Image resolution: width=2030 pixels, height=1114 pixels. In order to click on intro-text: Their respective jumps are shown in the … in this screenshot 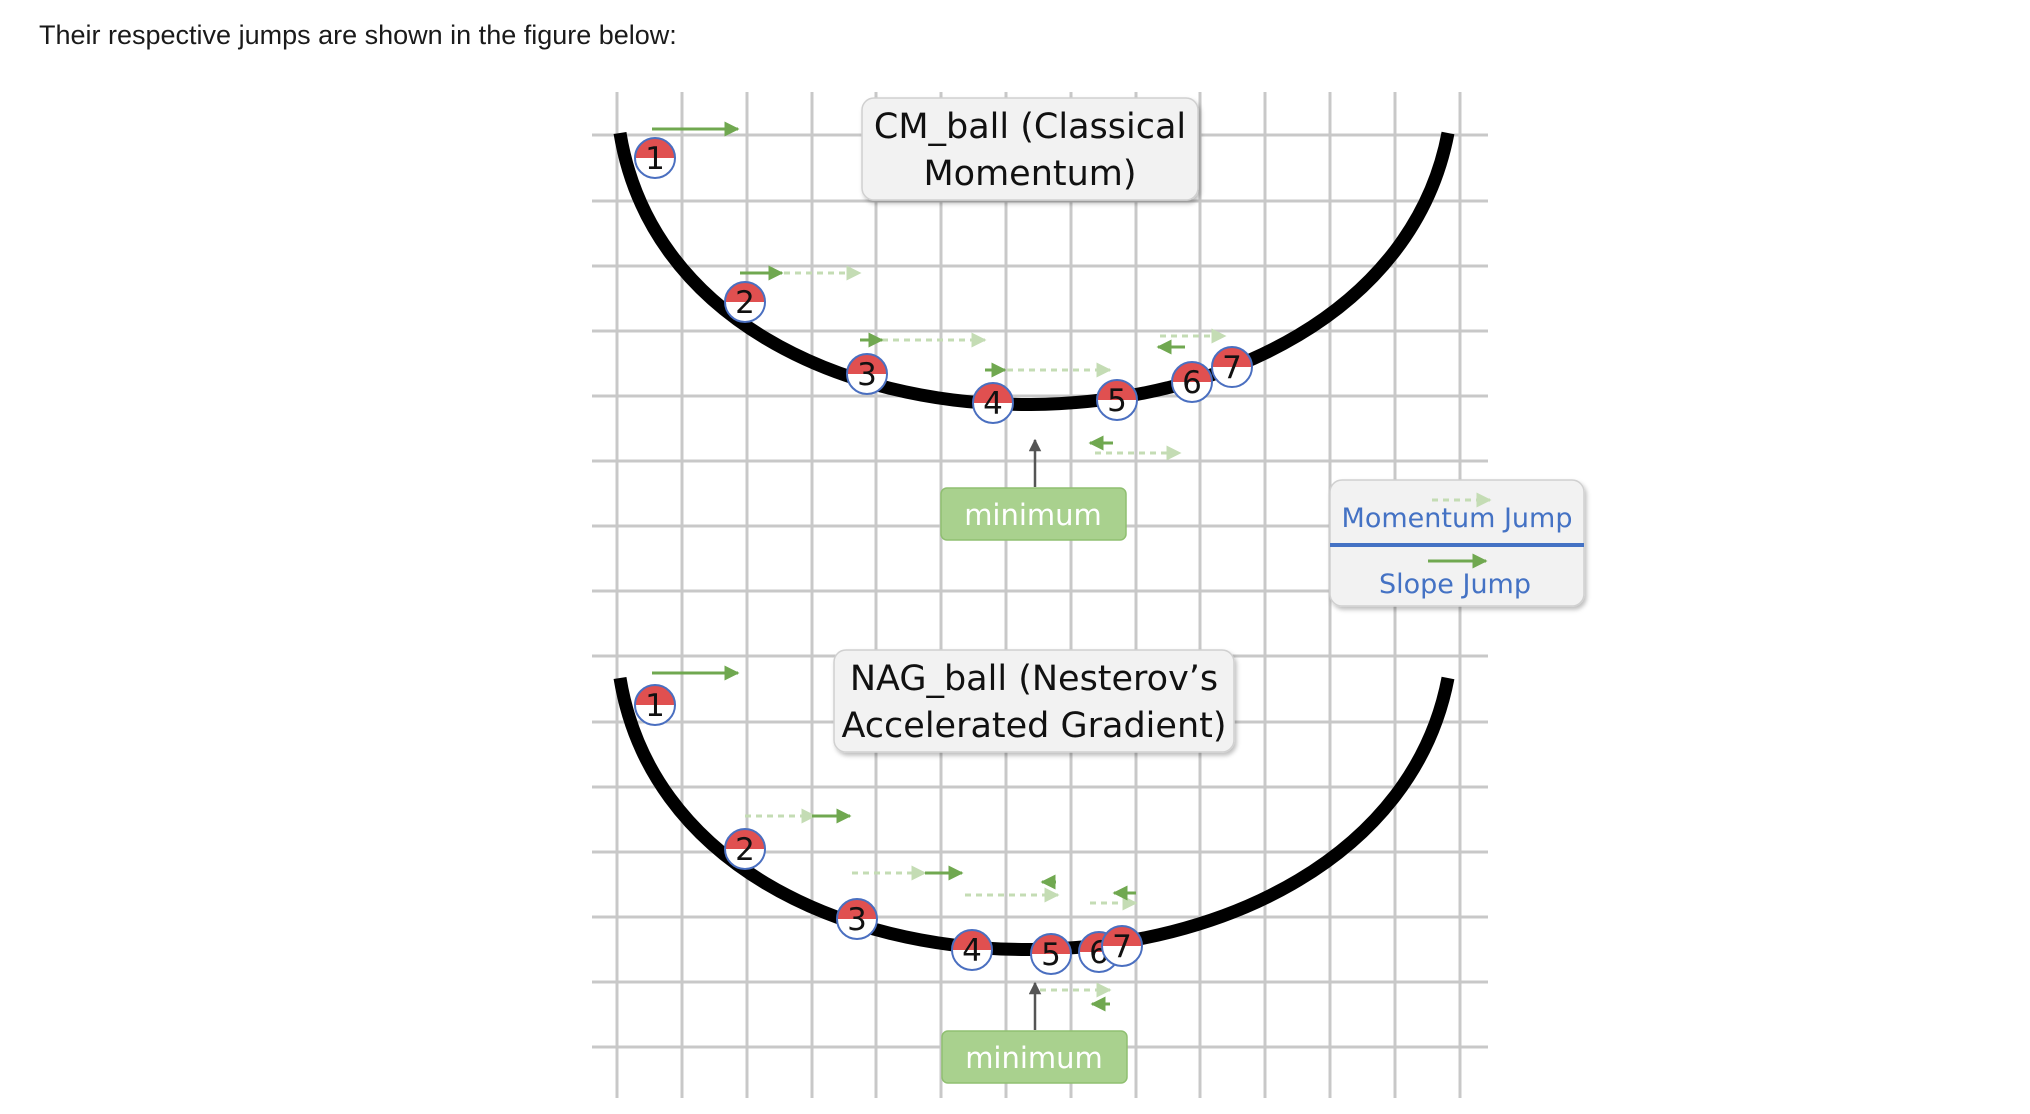, I will do `click(358, 35)`.